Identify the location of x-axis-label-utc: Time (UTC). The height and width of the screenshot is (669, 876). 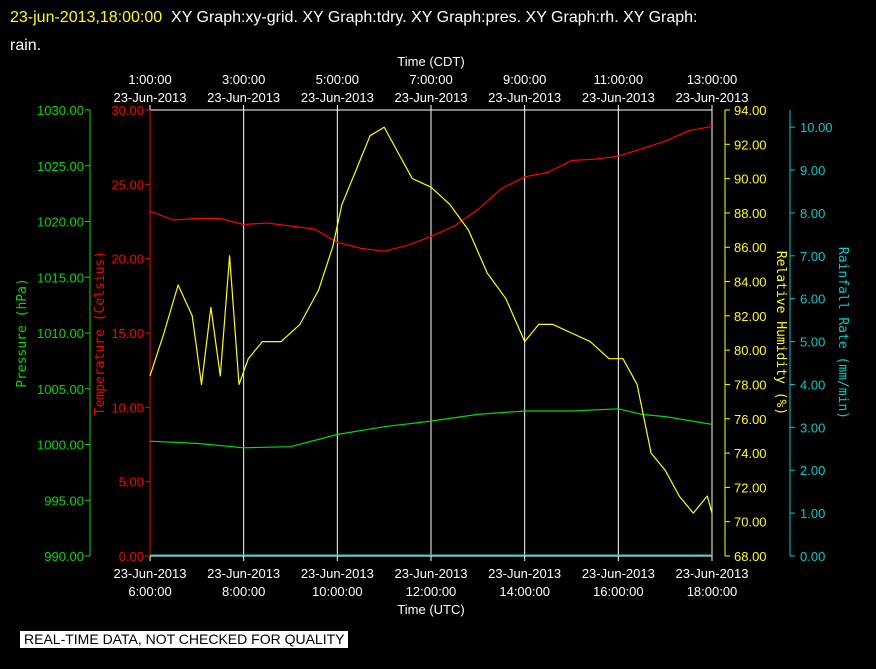
(430, 609).